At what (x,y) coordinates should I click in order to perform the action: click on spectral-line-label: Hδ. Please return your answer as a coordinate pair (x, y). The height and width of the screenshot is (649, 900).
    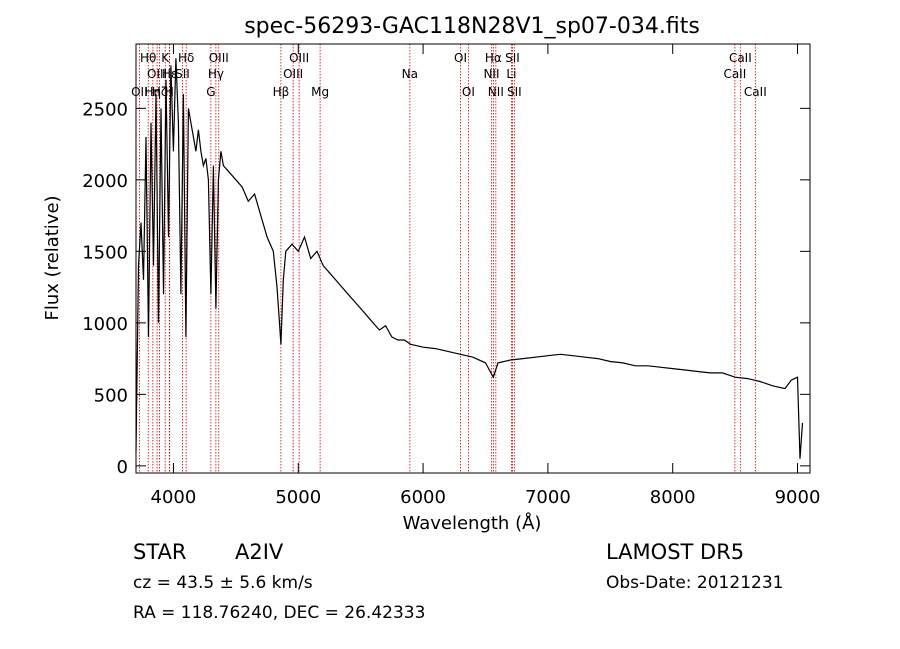
    Looking at the image, I should click on (186, 58).